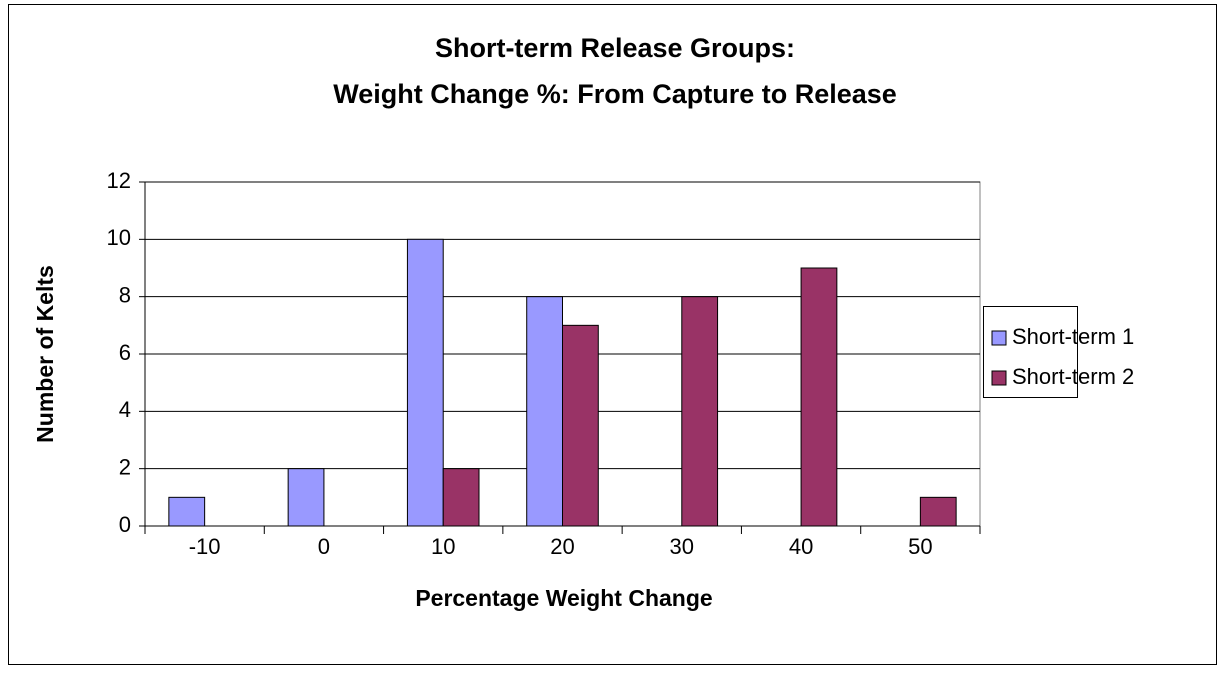 This screenshot has width=1225, height=675. I want to click on y-tick-label: 0, so click(125, 524).